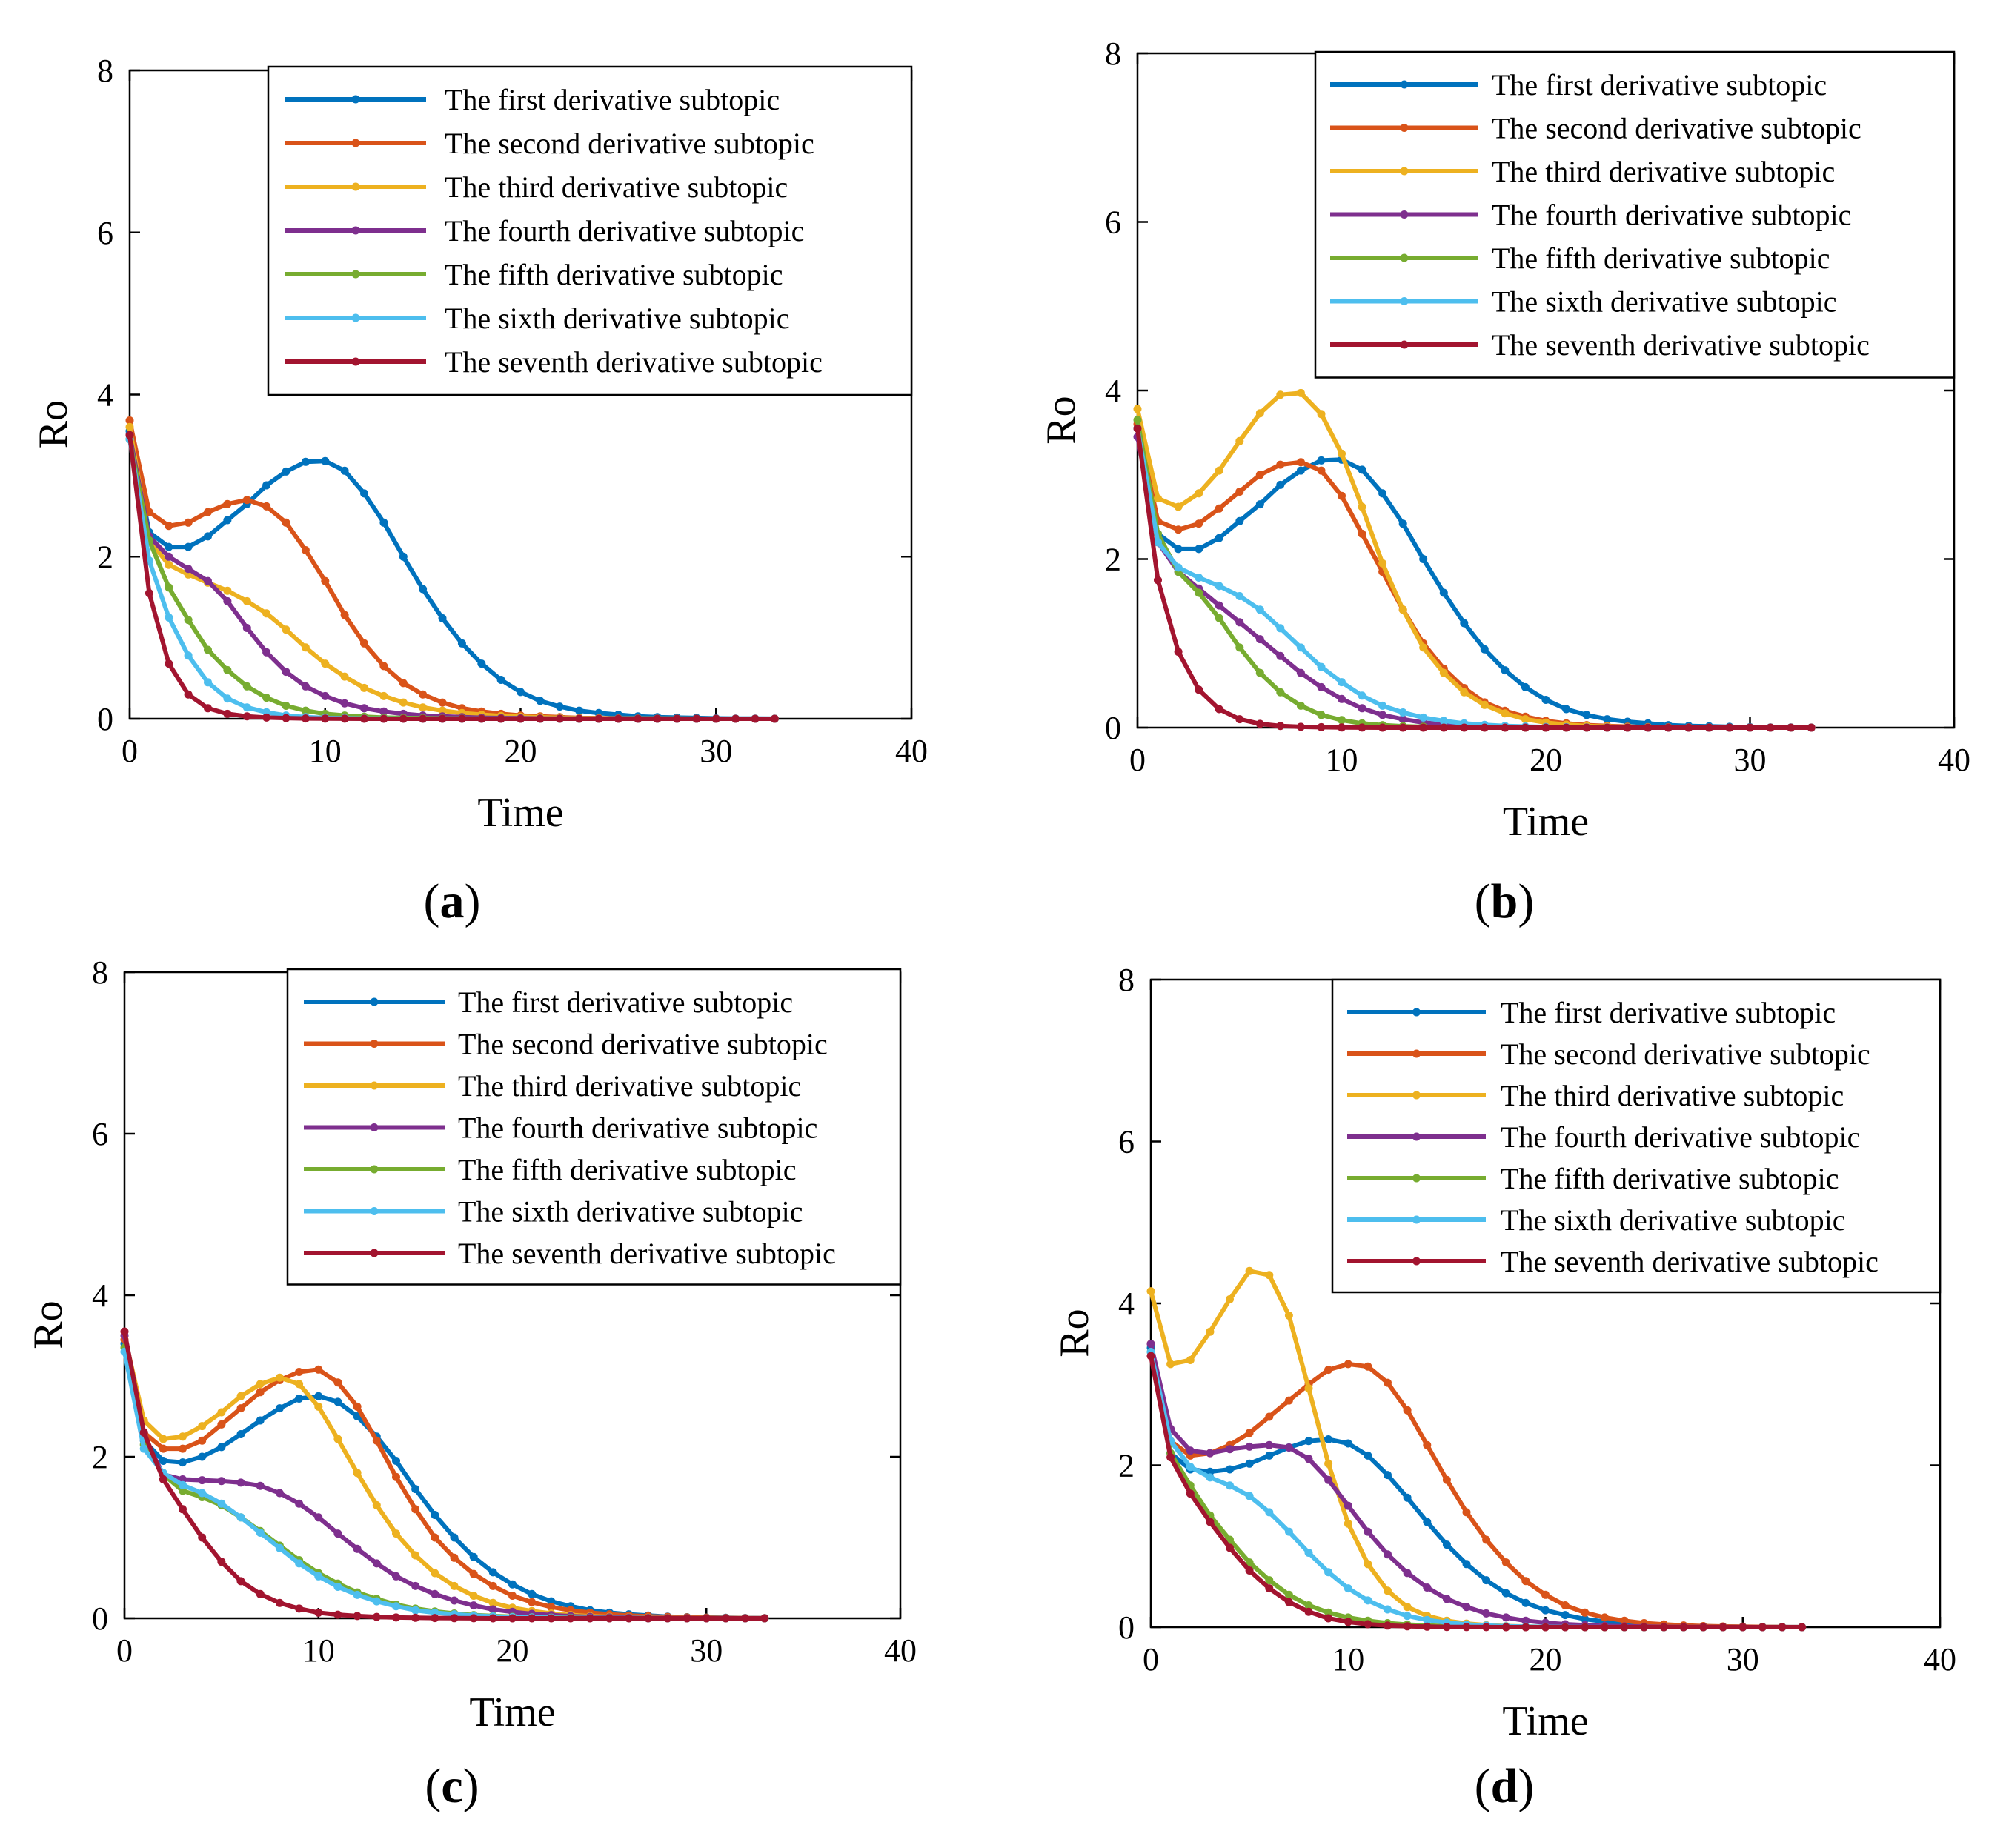 This screenshot has height=1848, width=2006. I want to click on x-tick-label: 30, so click(716, 751).